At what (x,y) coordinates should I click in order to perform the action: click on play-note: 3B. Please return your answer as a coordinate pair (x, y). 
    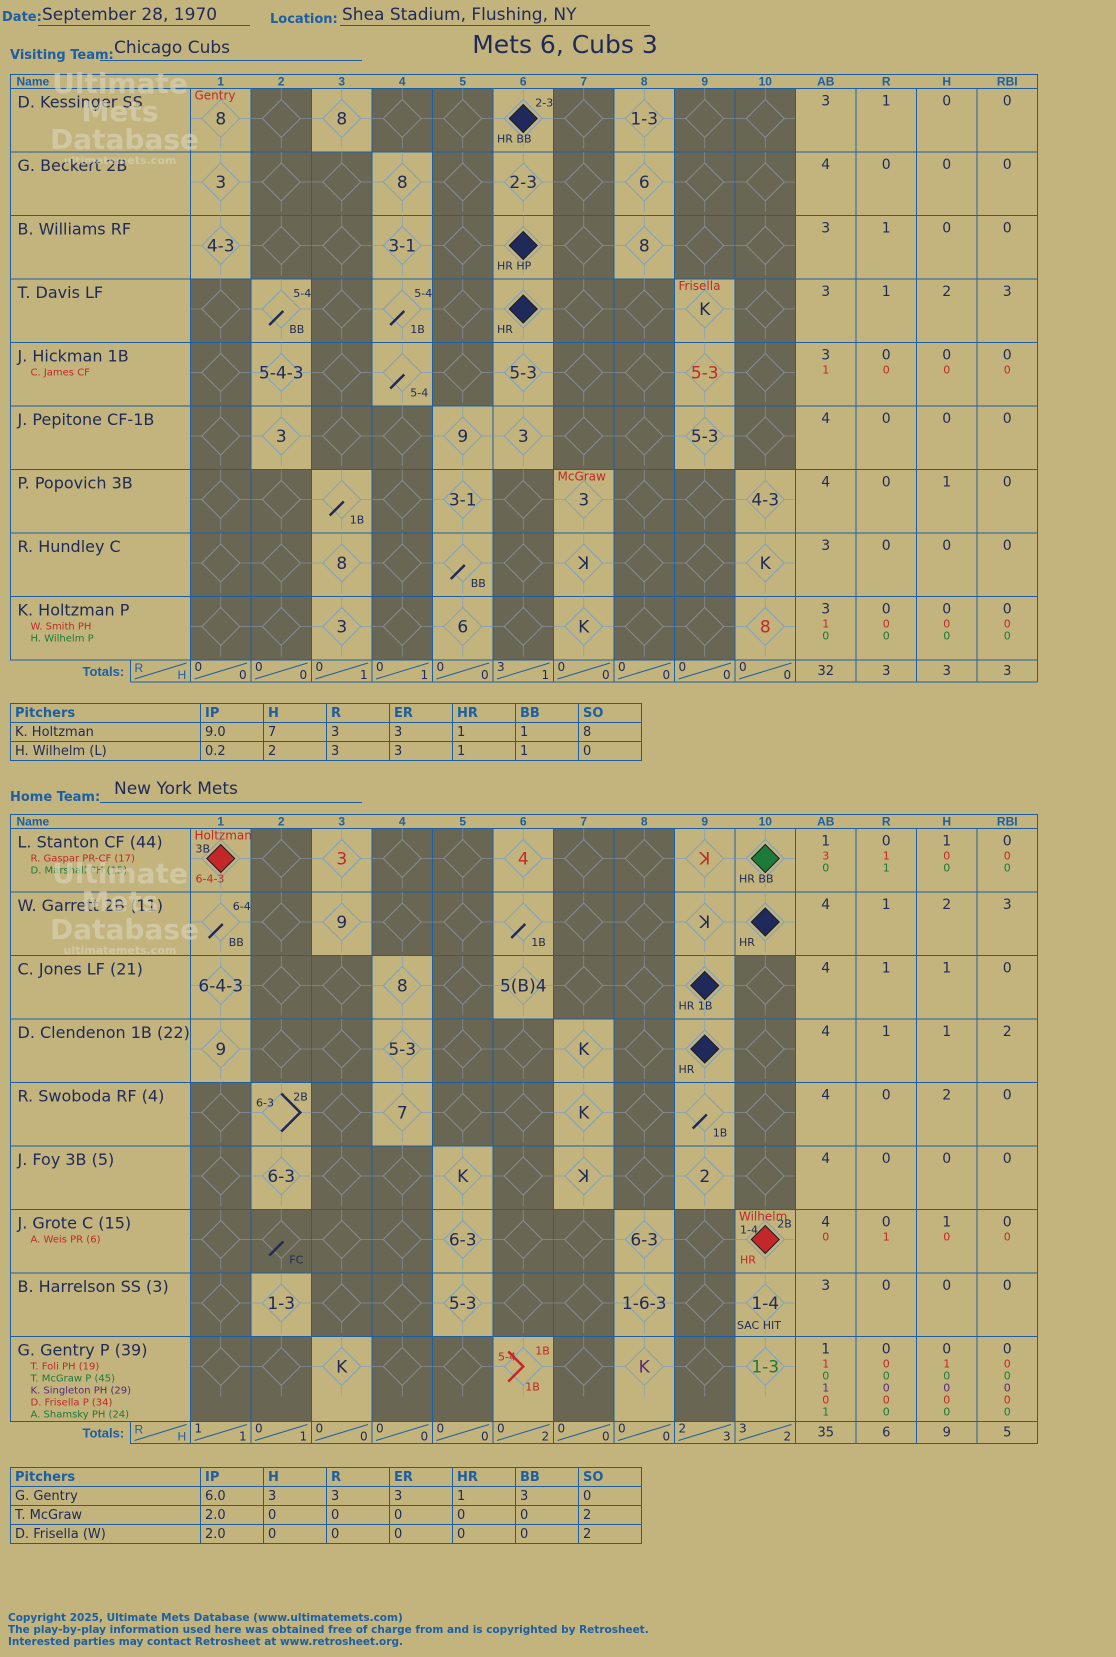
    Looking at the image, I should click on (203, 849).